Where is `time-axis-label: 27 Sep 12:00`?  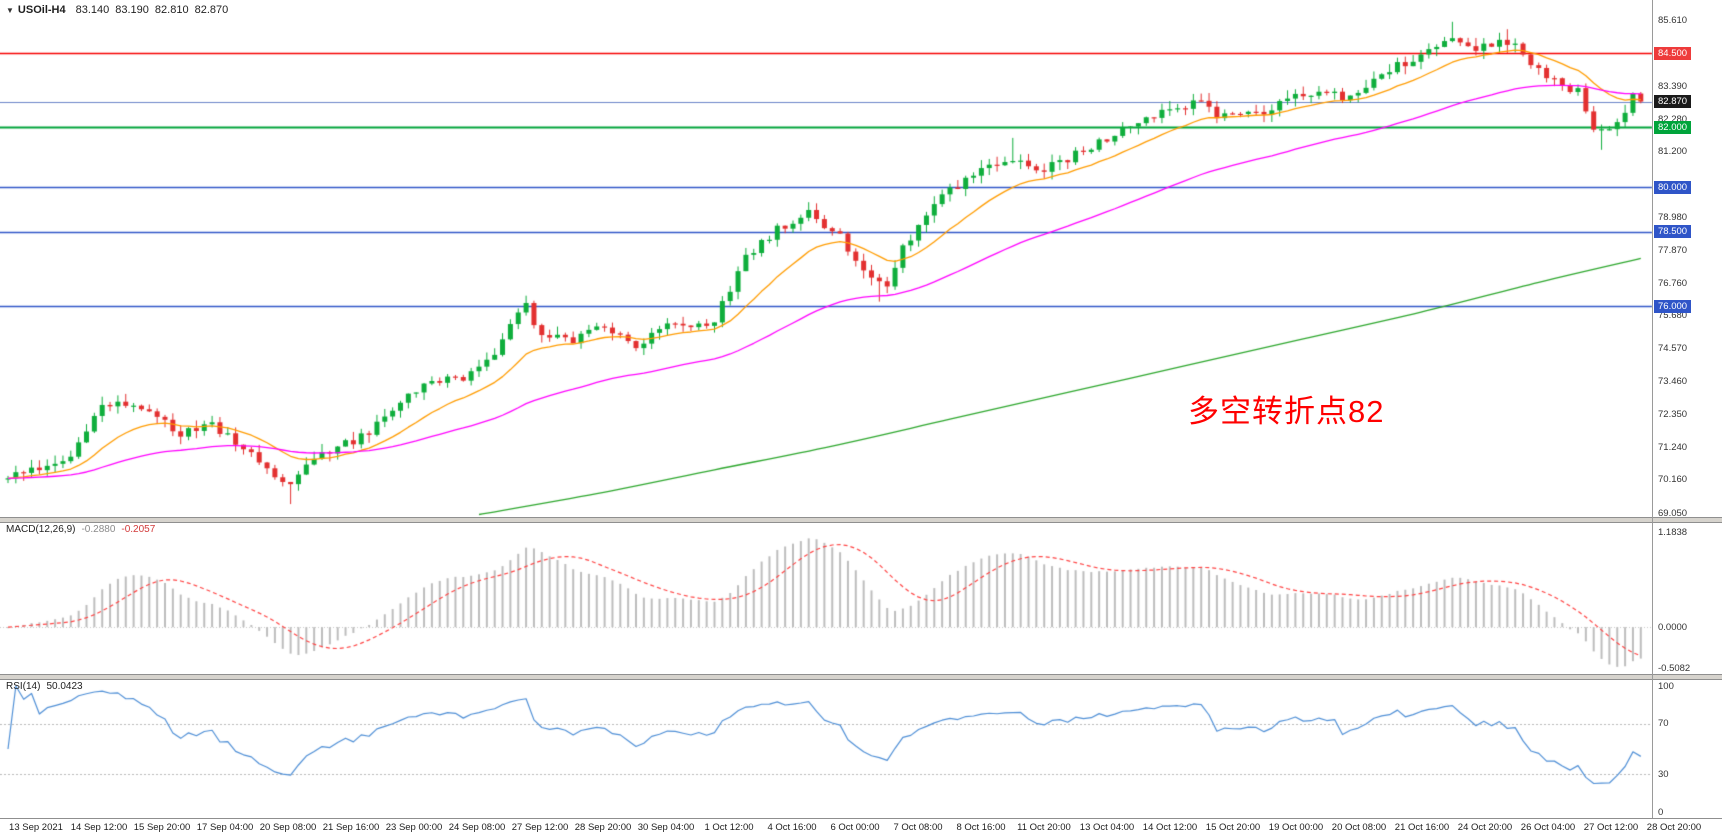 time-axis-label: 27 Sep 12:00 is located at coordinates (540, 827).